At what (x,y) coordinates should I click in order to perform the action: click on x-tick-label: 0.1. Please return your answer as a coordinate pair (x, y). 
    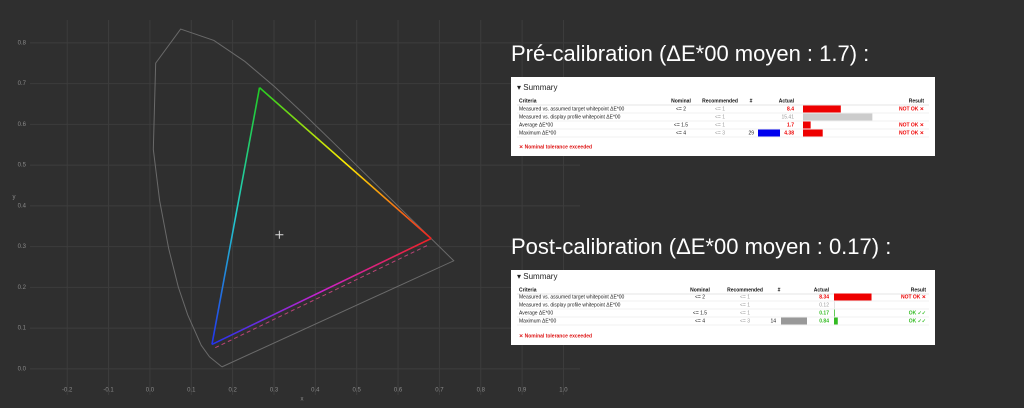
    Looking at the image, I should click on (191, 391).